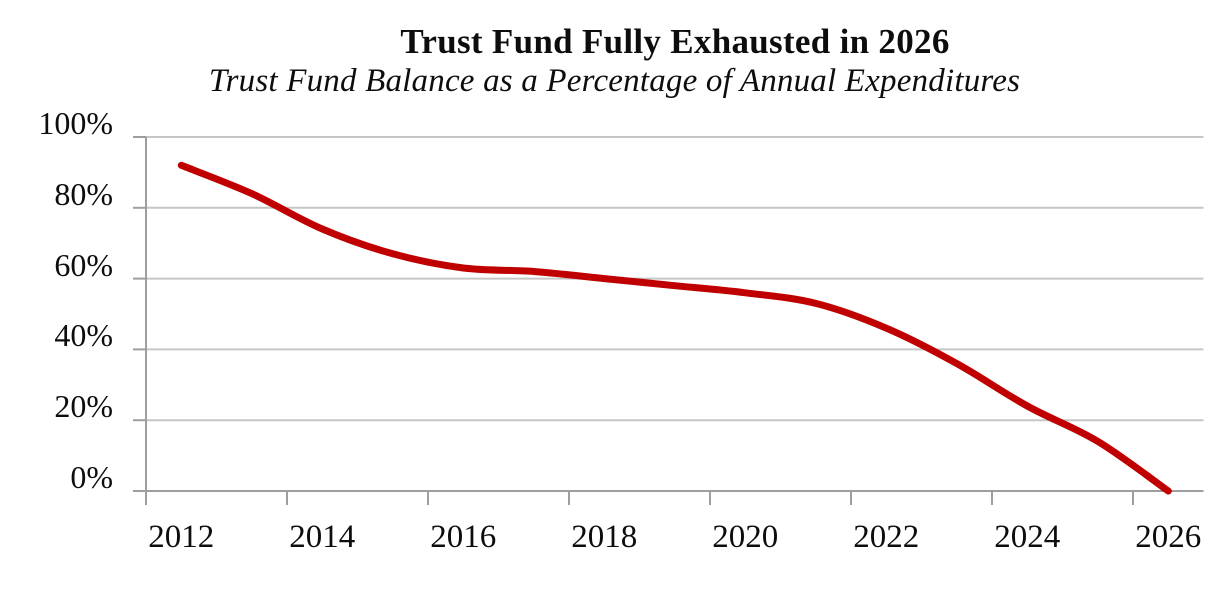 This screenshot has width=1229, height=594. What do you see at coordinates (604, 537) in the screenshot?
I see `x-axis-label-2018: 2018` at bounding box center [604, 537].